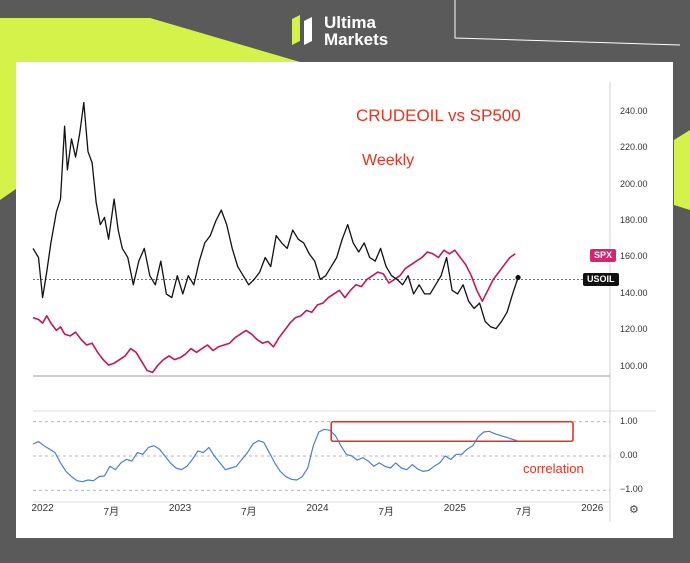 This screenshot has height=563, width=690. Describe the element at coordinates (629, 420) in the screenshot. I see `correlation-tick-label: 1.00` at that location.